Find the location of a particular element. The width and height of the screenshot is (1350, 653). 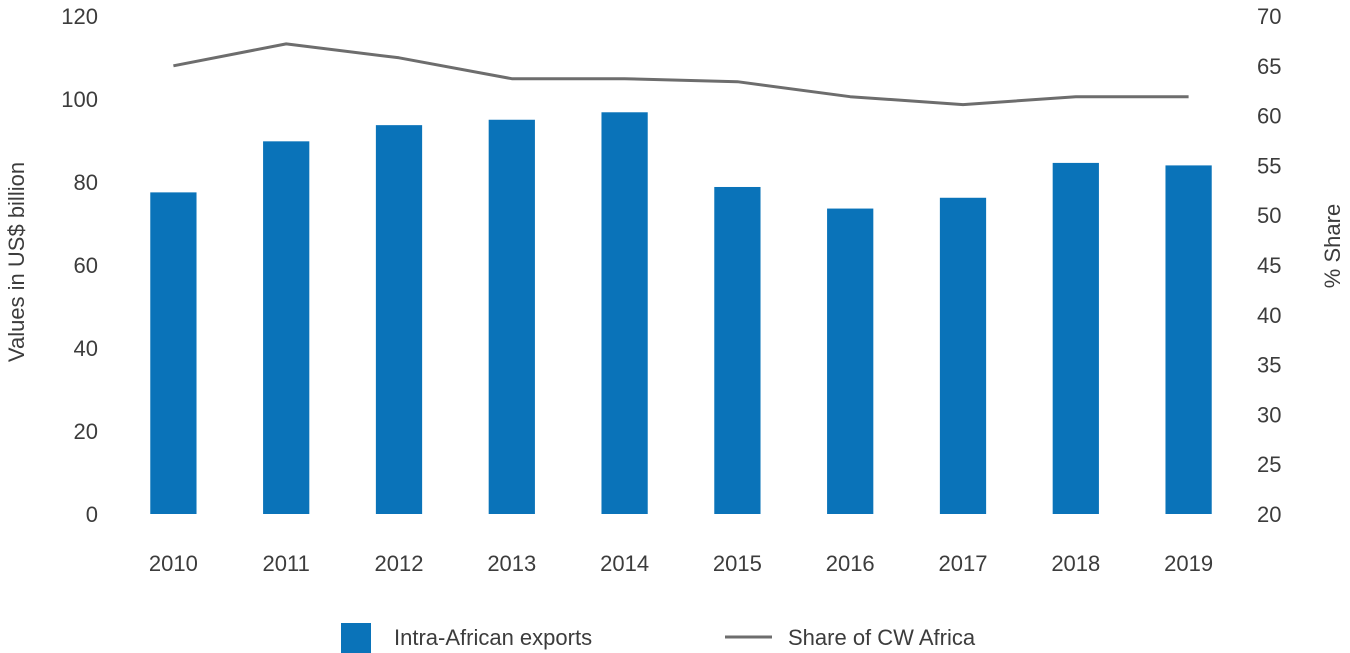

y-tick-label: 100 is located at coordinates (79, 99).